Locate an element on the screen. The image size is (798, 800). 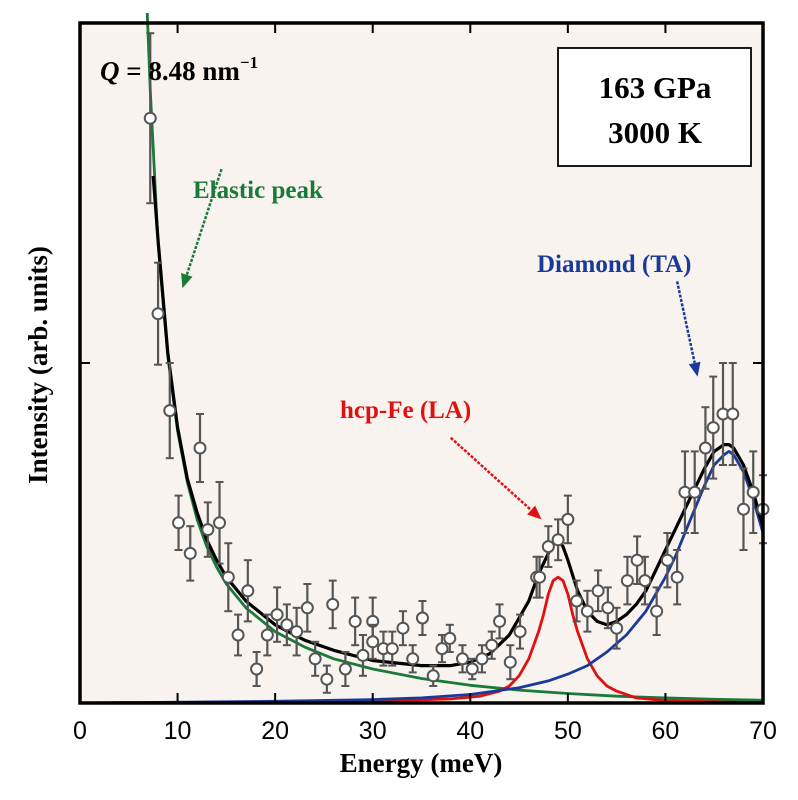
x-tick-label: 20 is located at coordinates (275, 731).